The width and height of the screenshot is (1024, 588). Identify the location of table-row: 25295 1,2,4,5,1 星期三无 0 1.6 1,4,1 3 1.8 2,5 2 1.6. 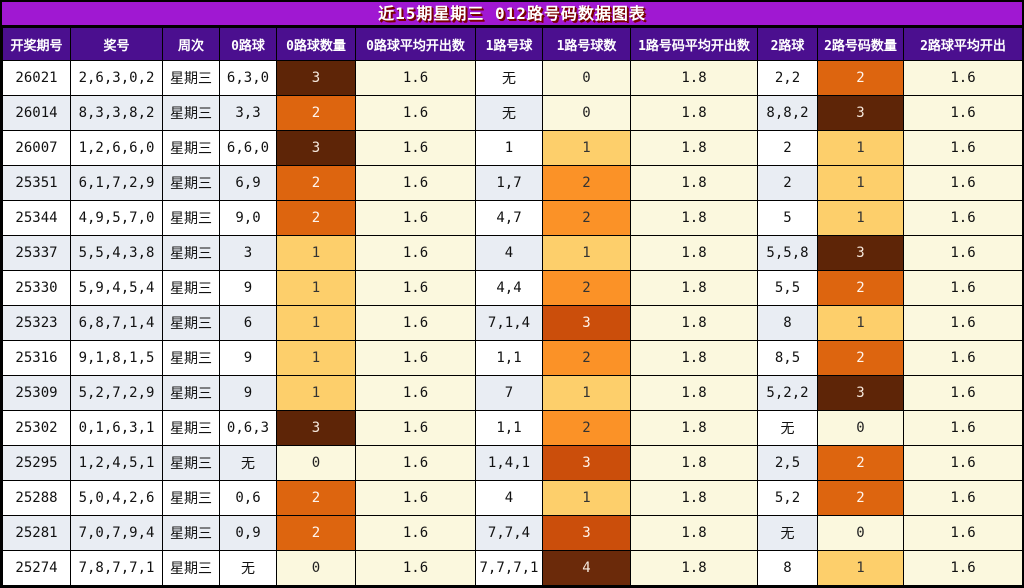
(512, 463).